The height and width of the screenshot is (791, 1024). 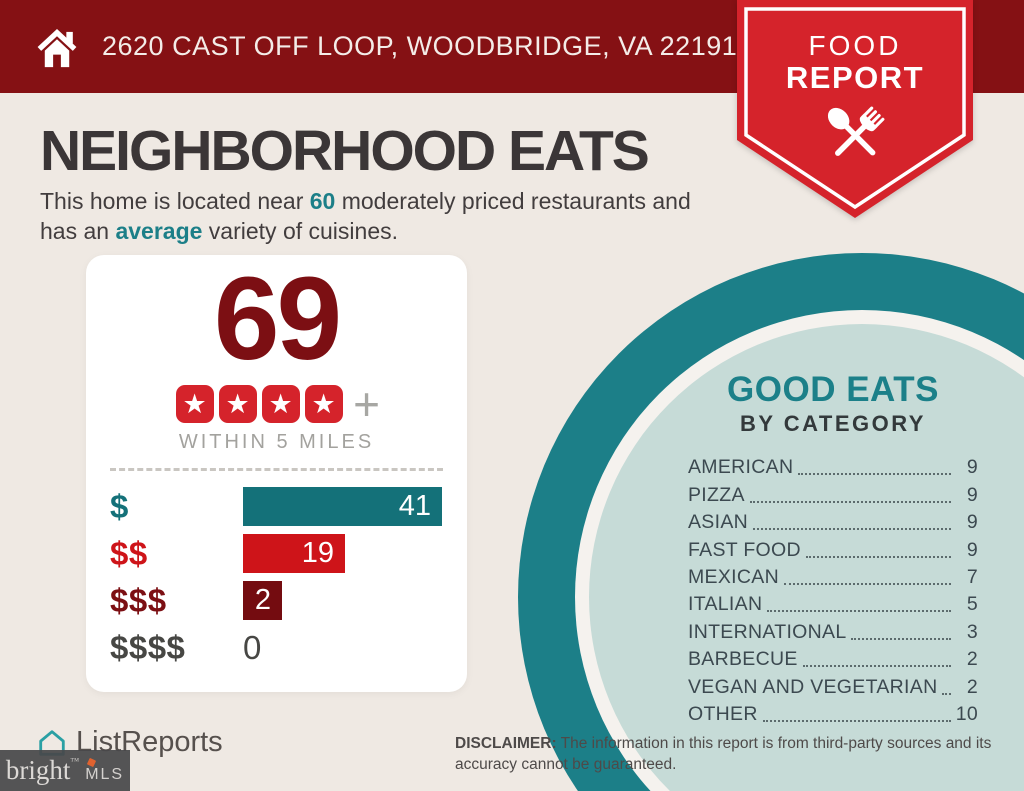 What do you see at coordinates (105, 774) in the screenshot?
I see `brand-suffix: MLS` at bounding box center [105, 774].